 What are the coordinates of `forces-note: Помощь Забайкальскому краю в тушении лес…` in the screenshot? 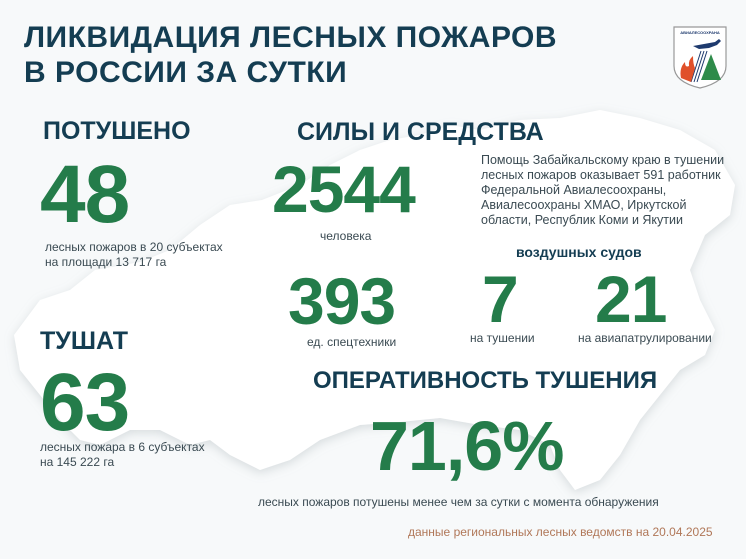 It's located at (603, 190).